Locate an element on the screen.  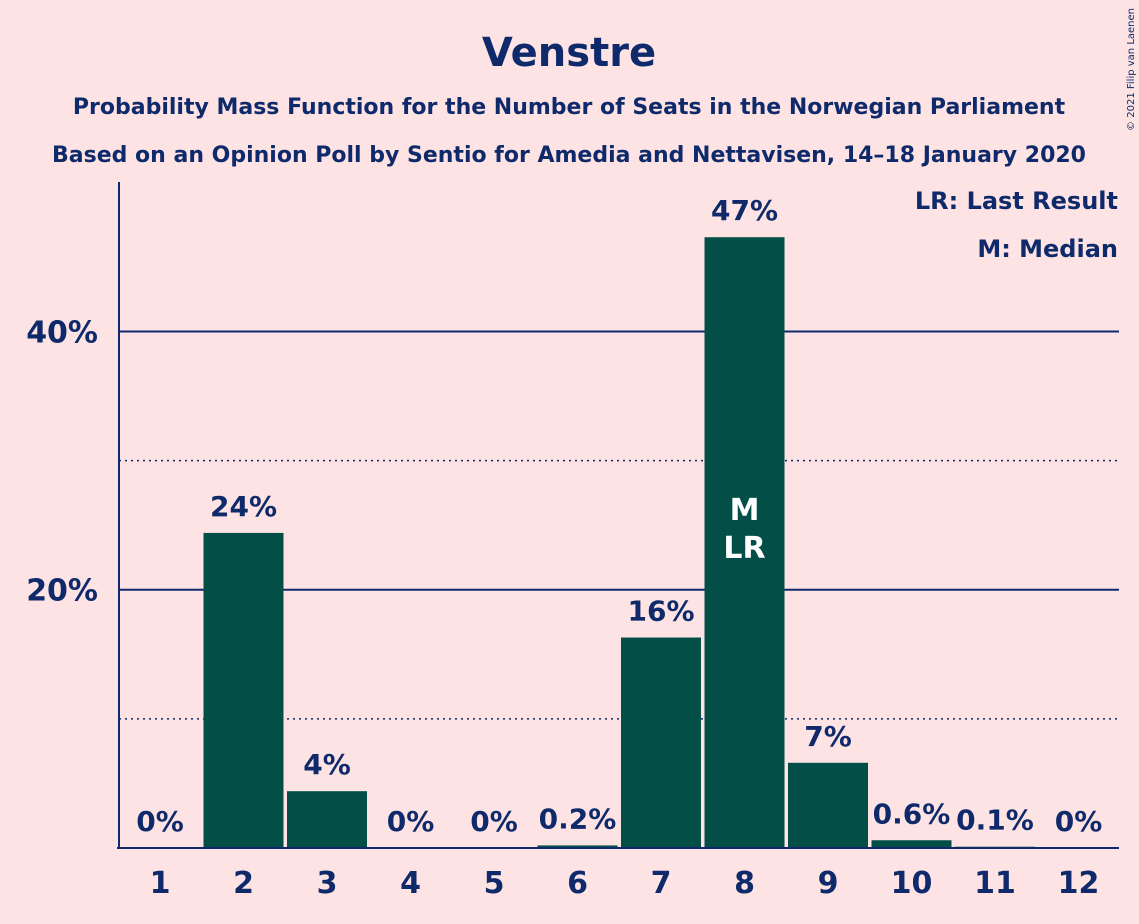
x-tick-label: 12 is located at coordinates (1079, 883).